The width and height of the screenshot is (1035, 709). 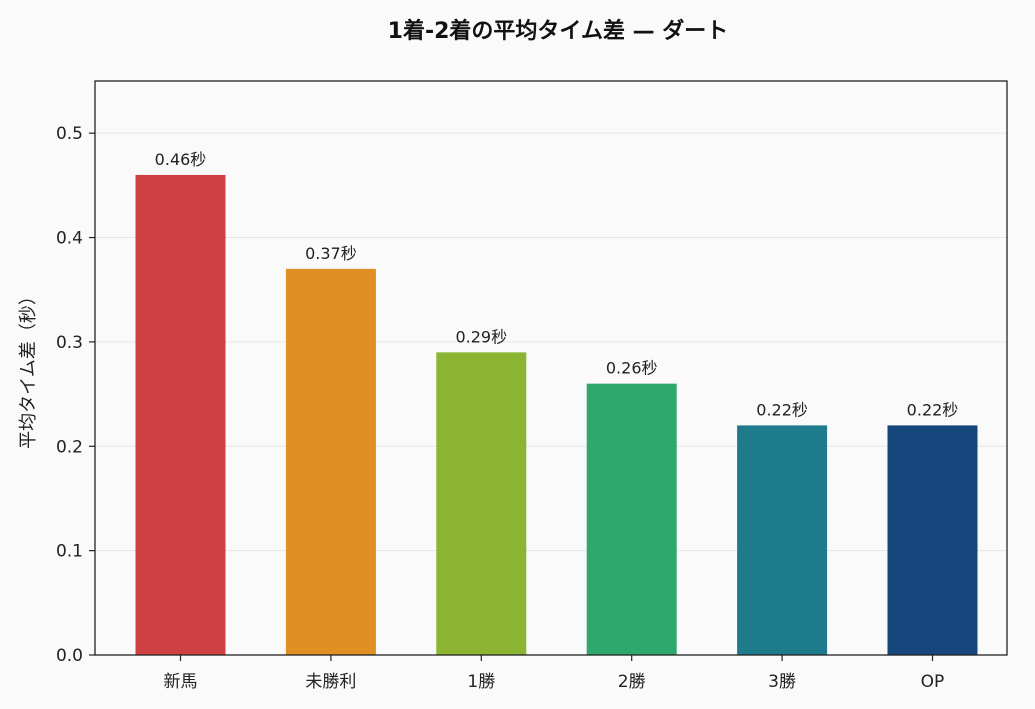 What do you see at coordinates (69, 134) in the screenshot?
I see `y-tick-label: 0.5` at bounding box center [69, 134].